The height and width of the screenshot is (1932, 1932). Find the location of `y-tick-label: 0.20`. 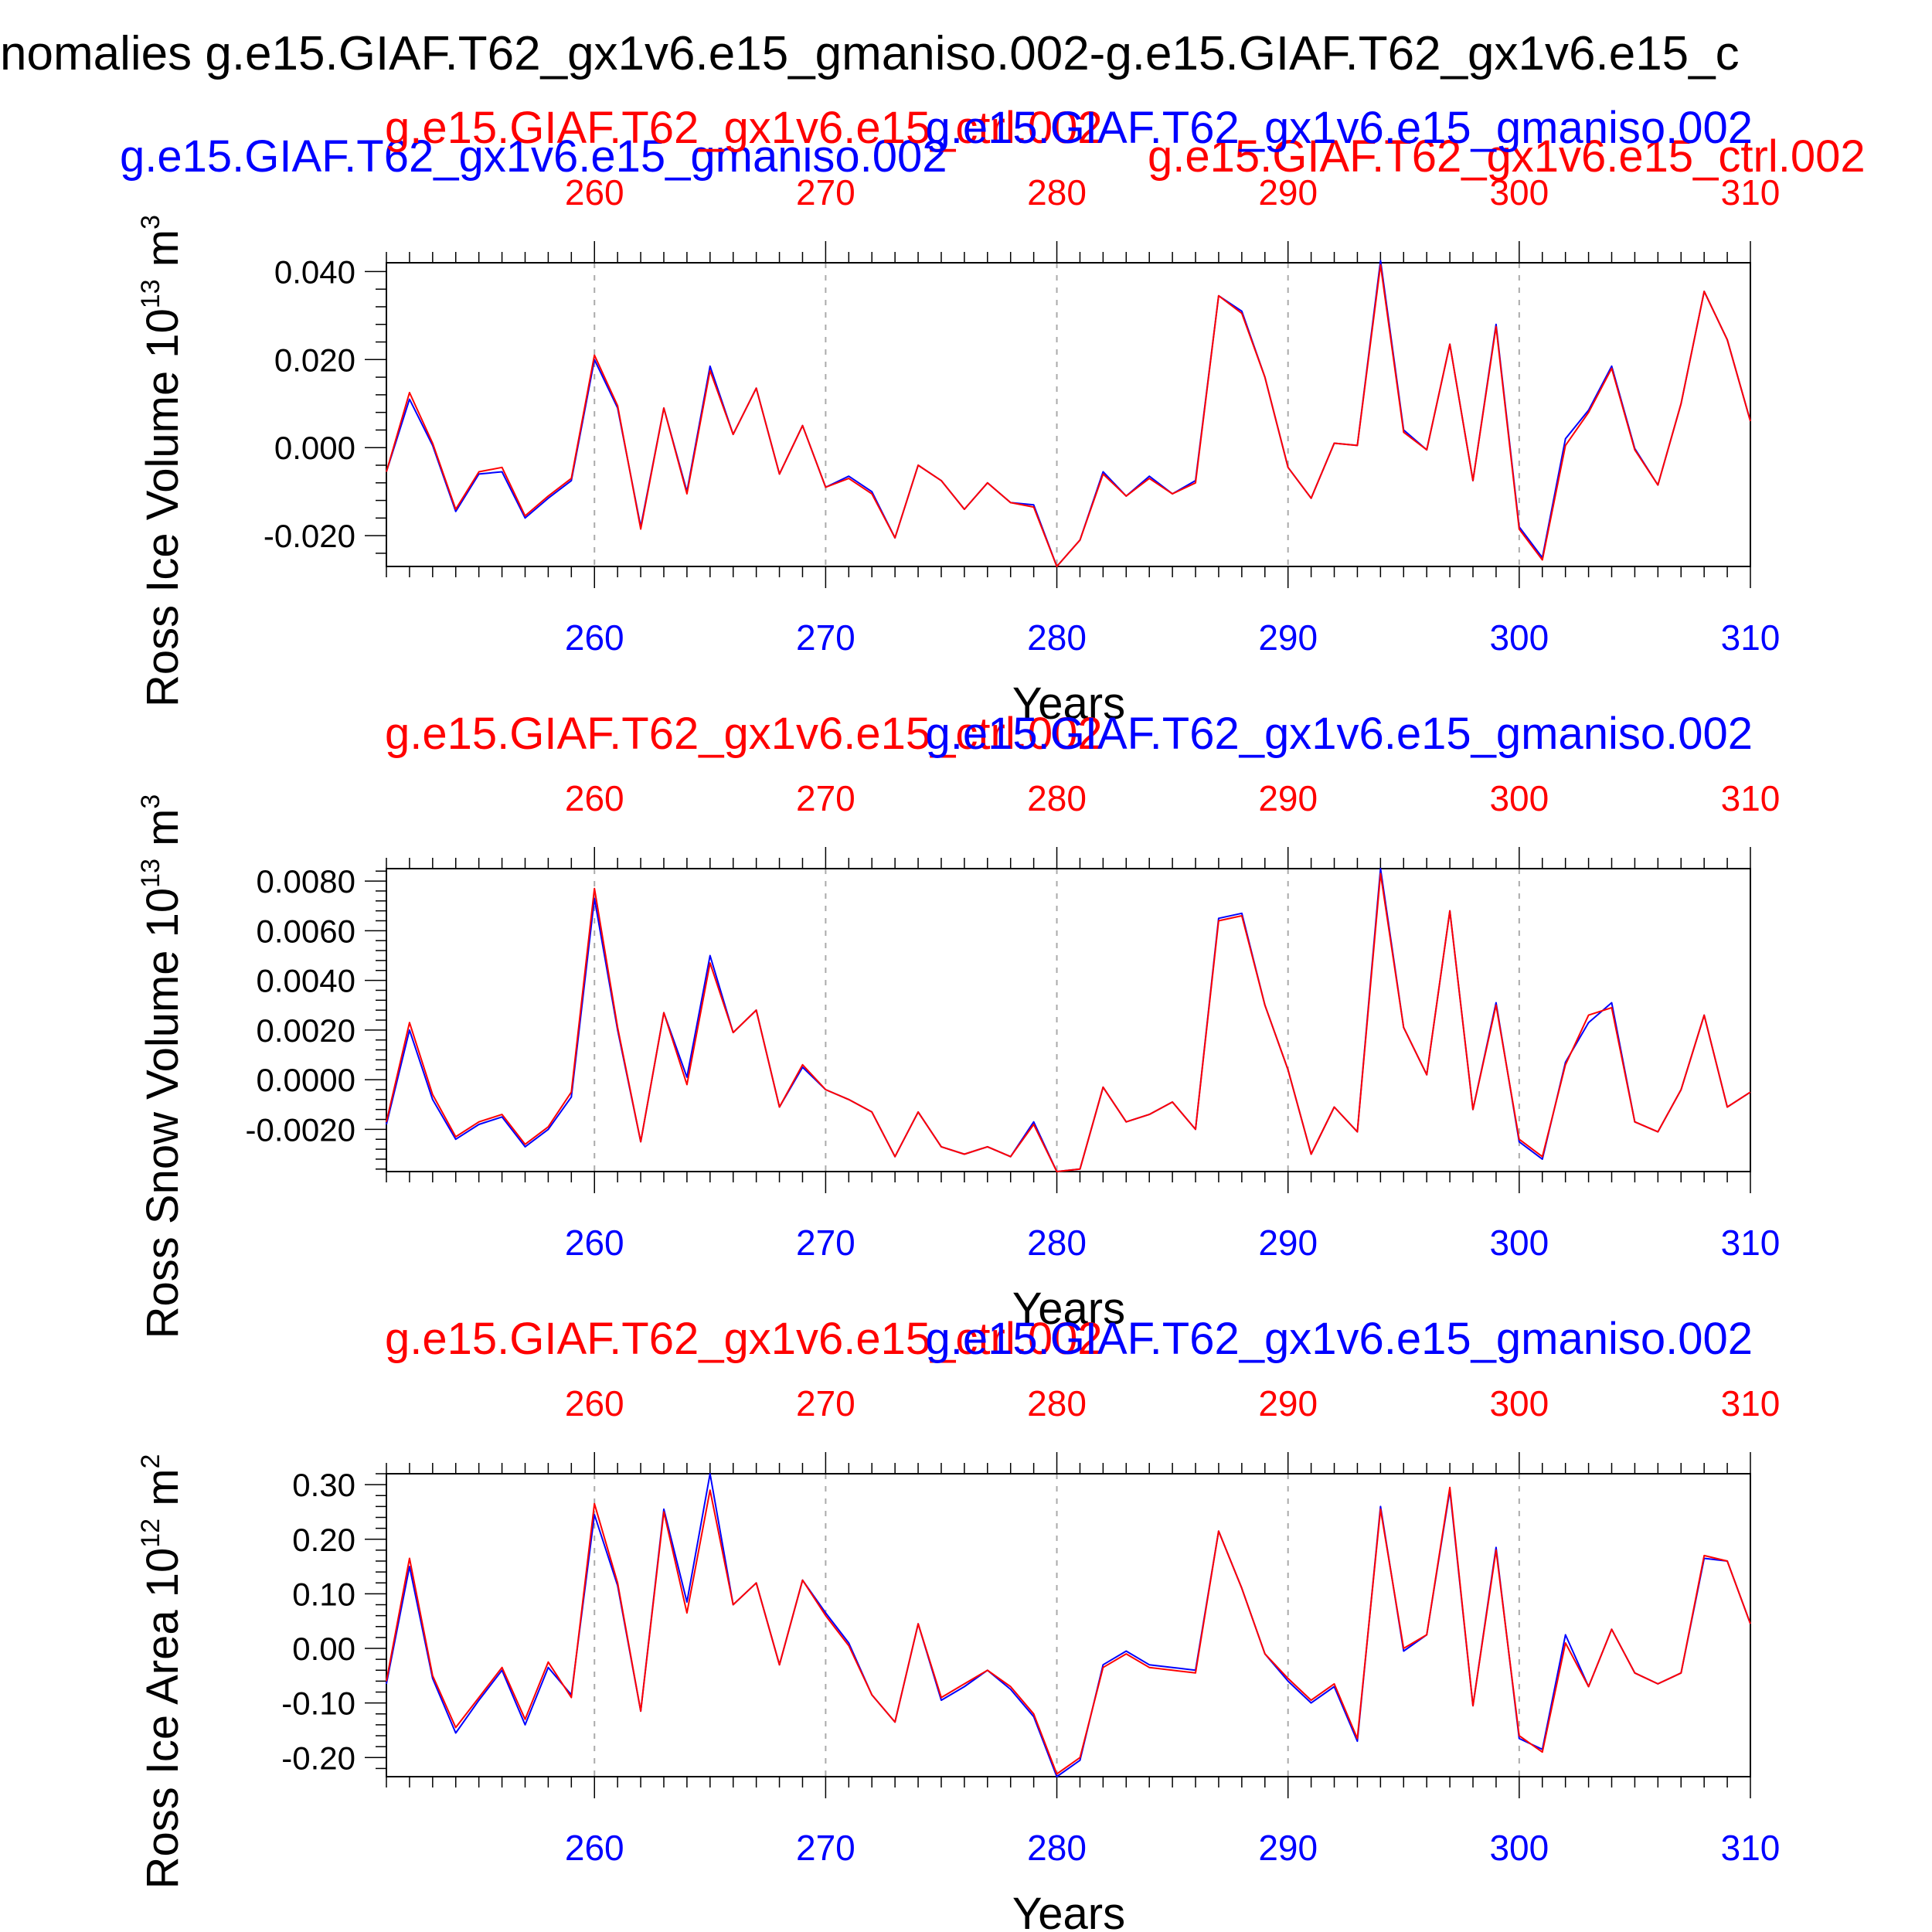

y-tick-label: 0.20 is located at coordinates (323, 1540).